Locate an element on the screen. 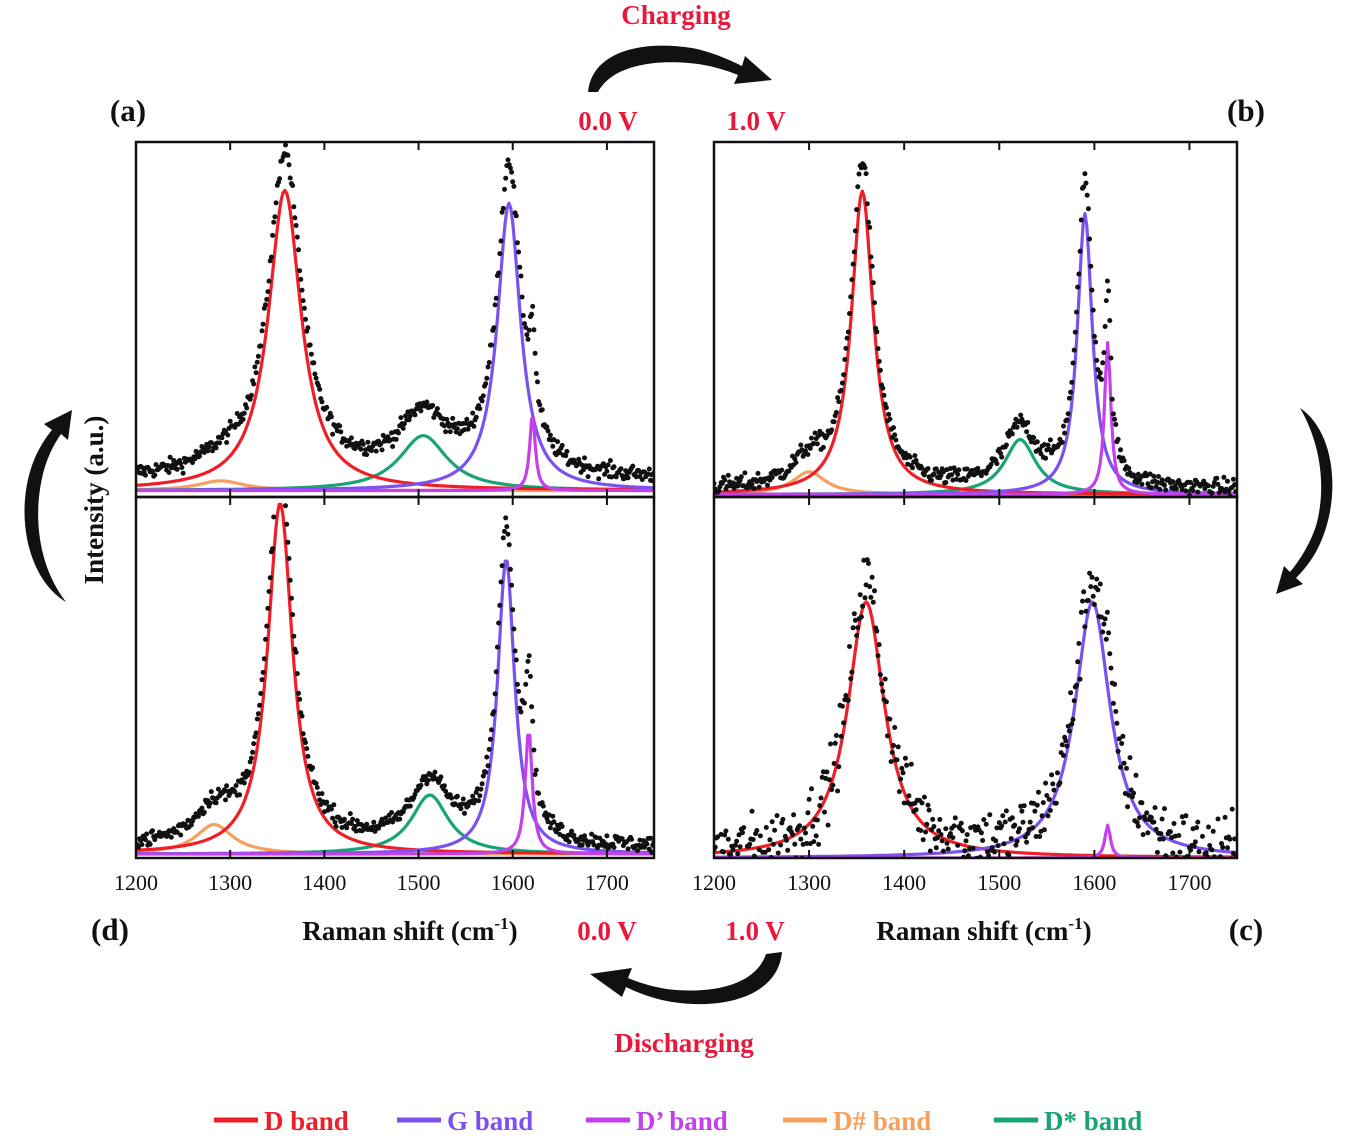 The image size is (1349, 1136). panel-c: 1200 1300 1400 1500 1600 1700 is located at coordinates (965, 695).